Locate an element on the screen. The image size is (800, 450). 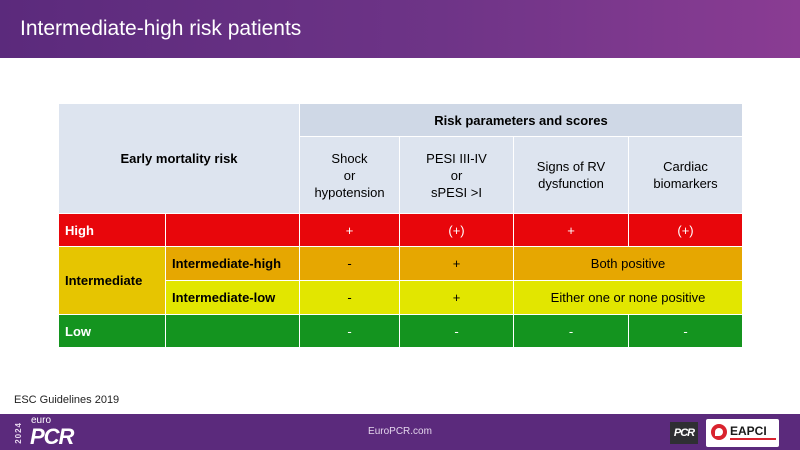
table-row-low: Low - - - - is located at coordinates (400, 331).